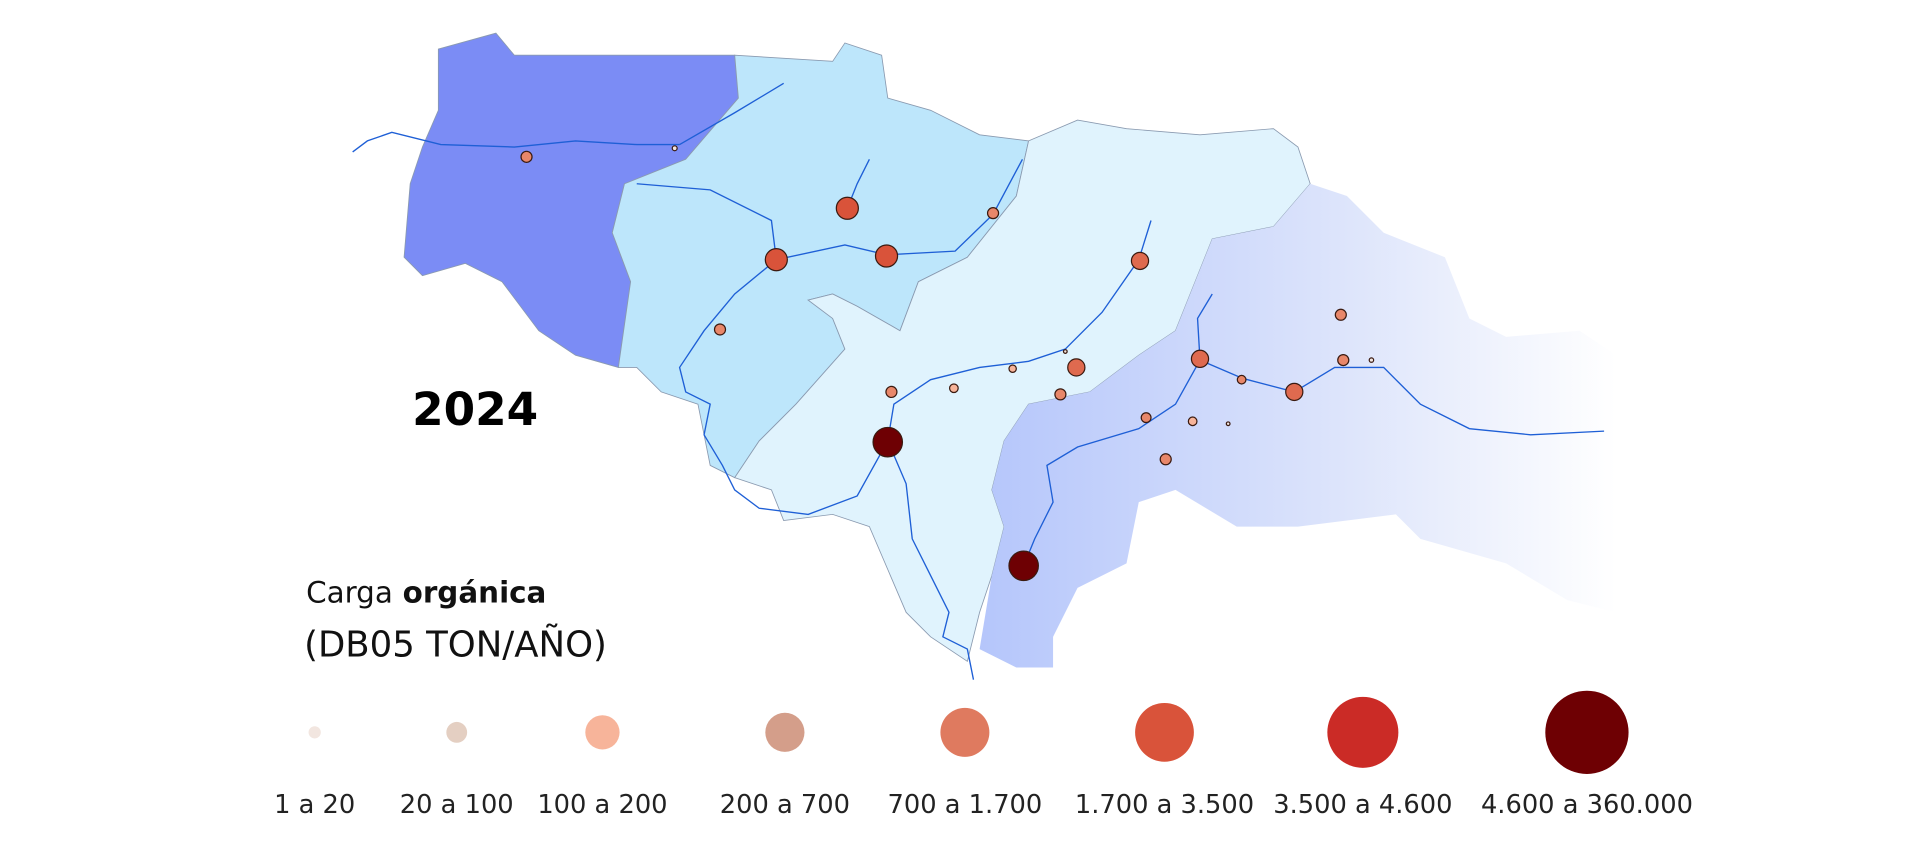 The height and width of the screenshot is (861, 1920). What do you see at coordinates (475, 593) in the screenshot?
I see `legend-title-bold: orgánica` at bounding box center [475, 593].